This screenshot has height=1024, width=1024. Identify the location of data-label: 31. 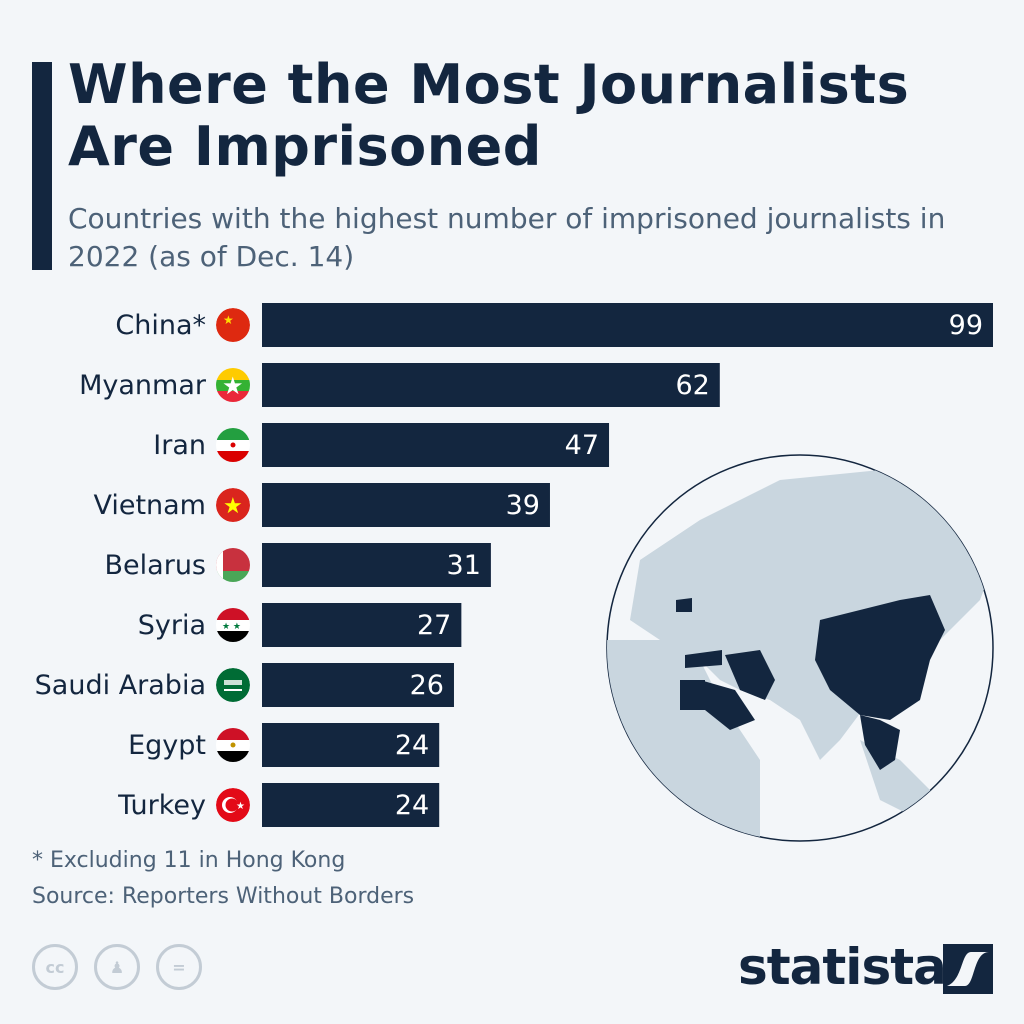
(464, 565).